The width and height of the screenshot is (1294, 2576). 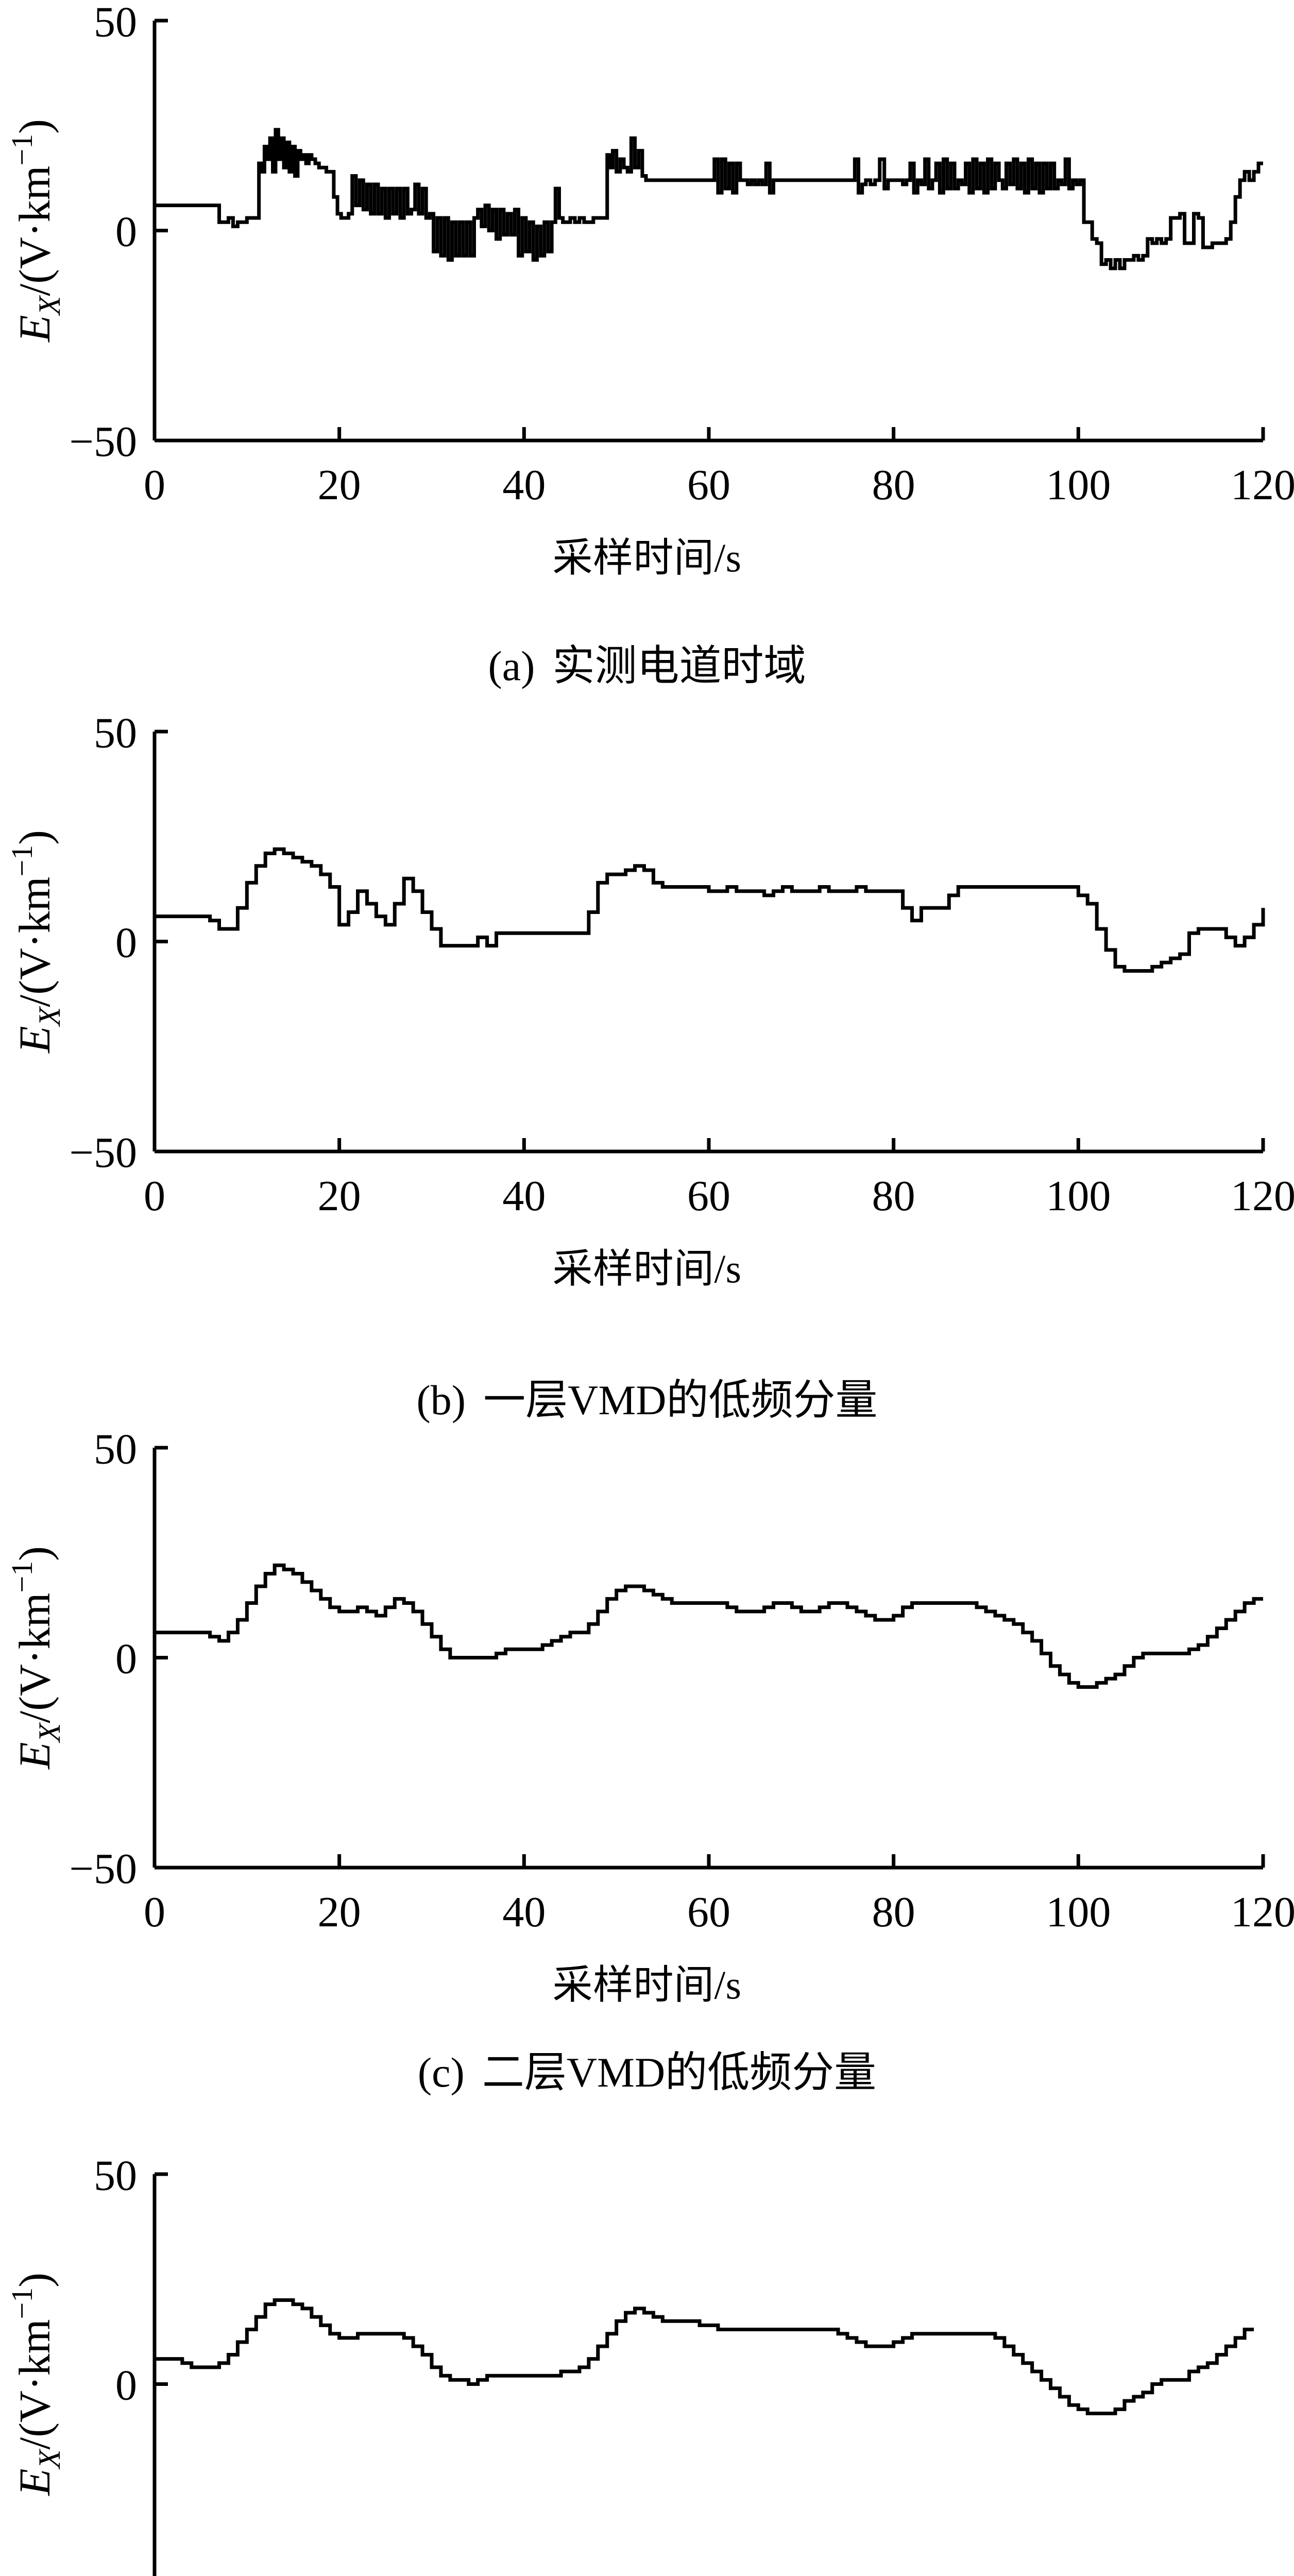 I want to click on xaxis-label-a: 采样时间/s, so click(x=647, y=557).